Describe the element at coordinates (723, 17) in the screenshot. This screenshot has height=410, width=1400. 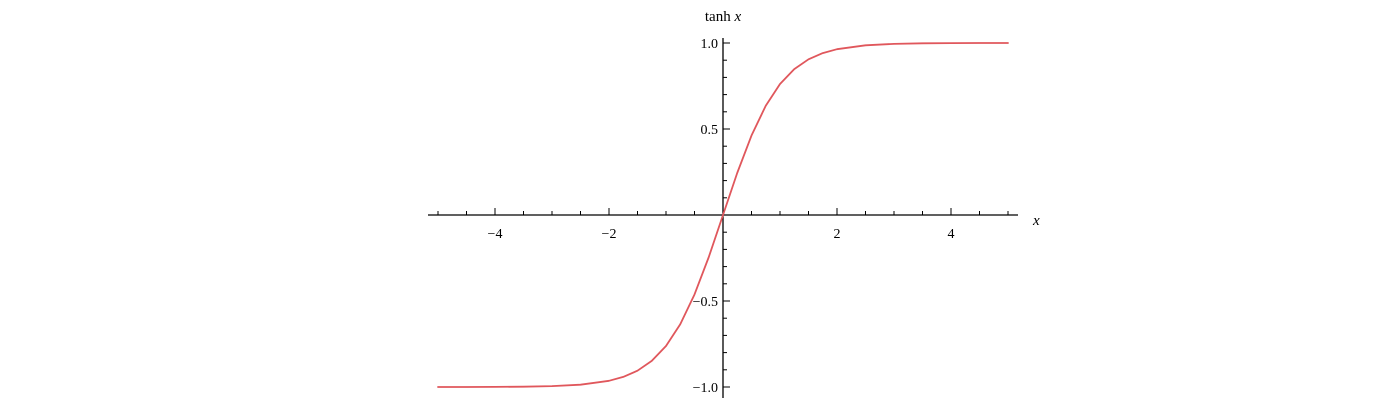
I see `y-axis-label: tanh x` at that location.